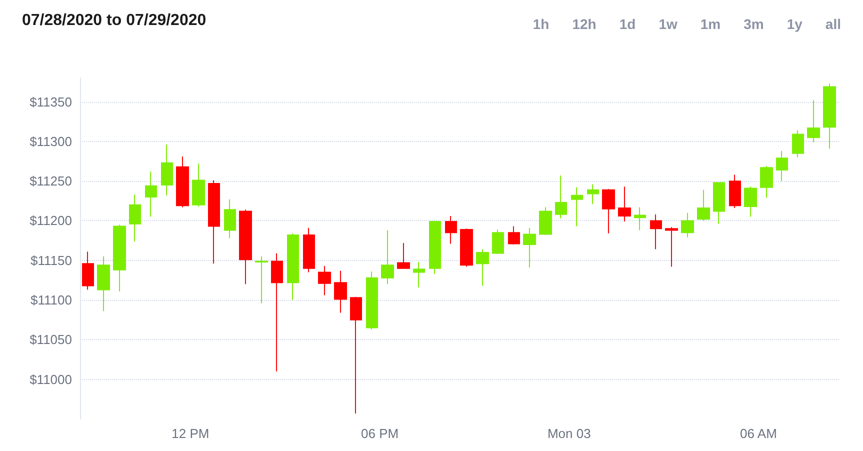 The image size is (863, 451). What do you see at coordinates (668, 24) in the screenshot?
I see `text: 1w` at bounding box center [668, 24].